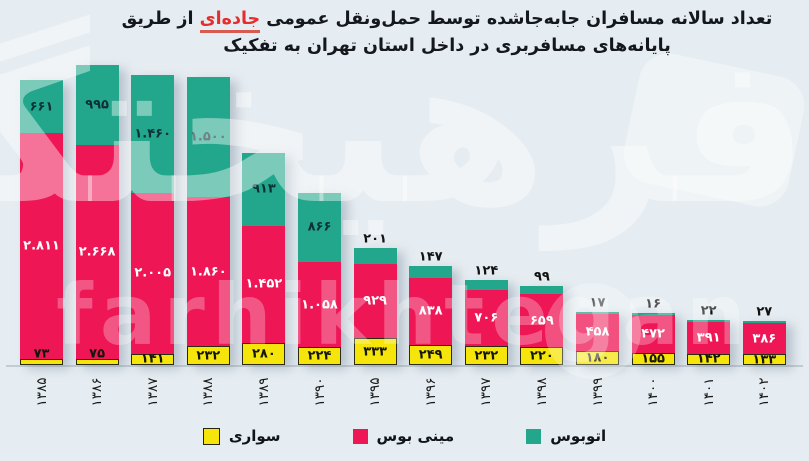 This screenshot has height=461, width=809. Describe the element at coordinates (430, 392) in the screenshot. I see `x-tick-label: ۱۳۹۶` at that location.